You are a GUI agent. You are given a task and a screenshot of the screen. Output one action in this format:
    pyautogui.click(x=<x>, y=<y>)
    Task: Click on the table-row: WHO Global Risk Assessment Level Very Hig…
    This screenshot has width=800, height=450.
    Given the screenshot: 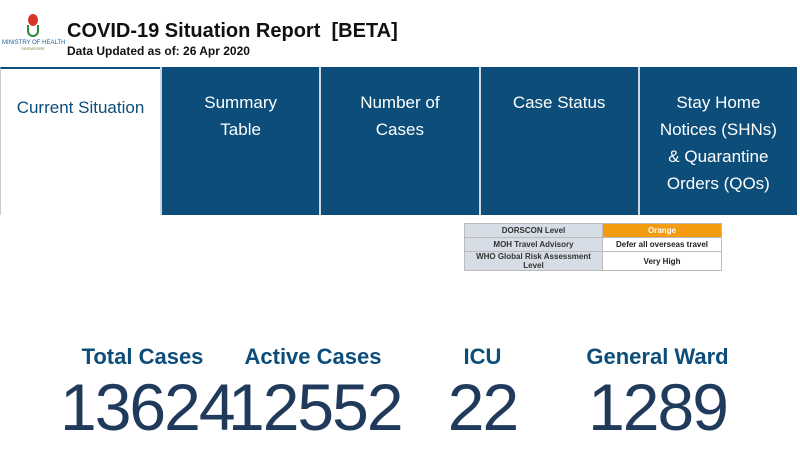 What is the action you would take?
    pyautogui.click(x=593, y=261)
    